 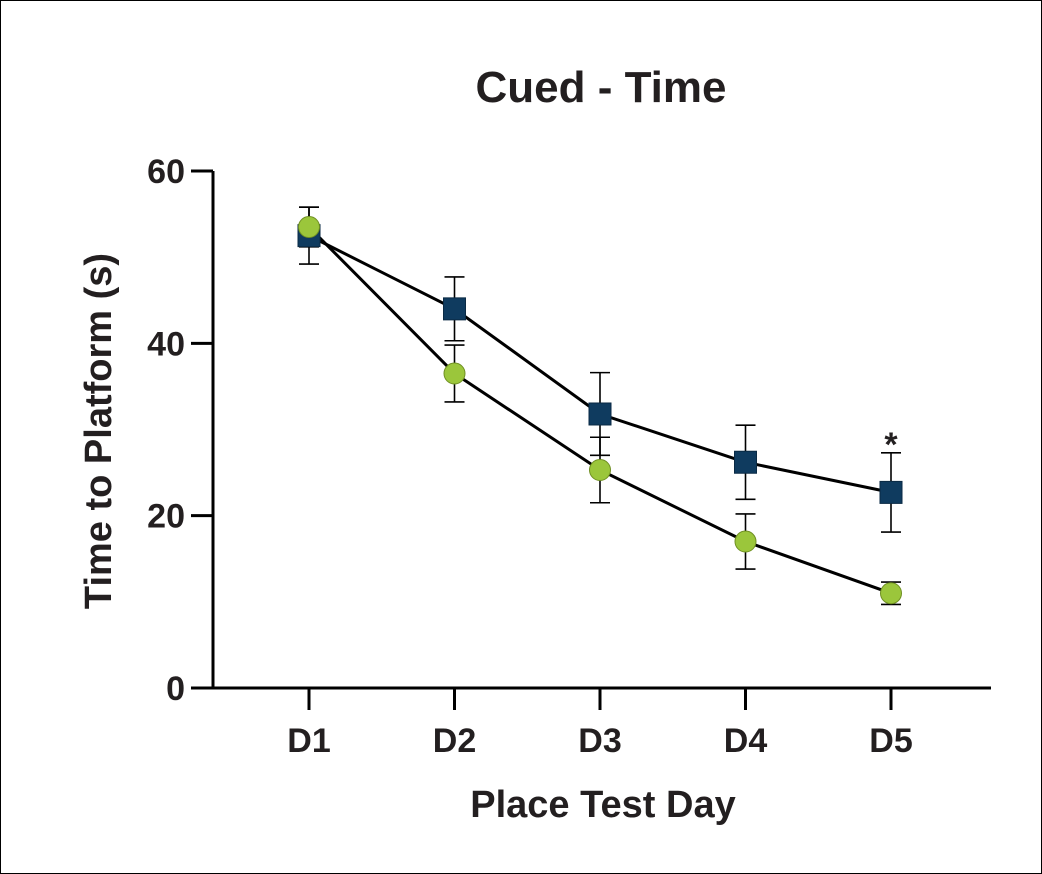 What do you see at coordinates (599, 741) in the screenshot?
I see `x-tick-label: D3` at bounding box center [599, 741].